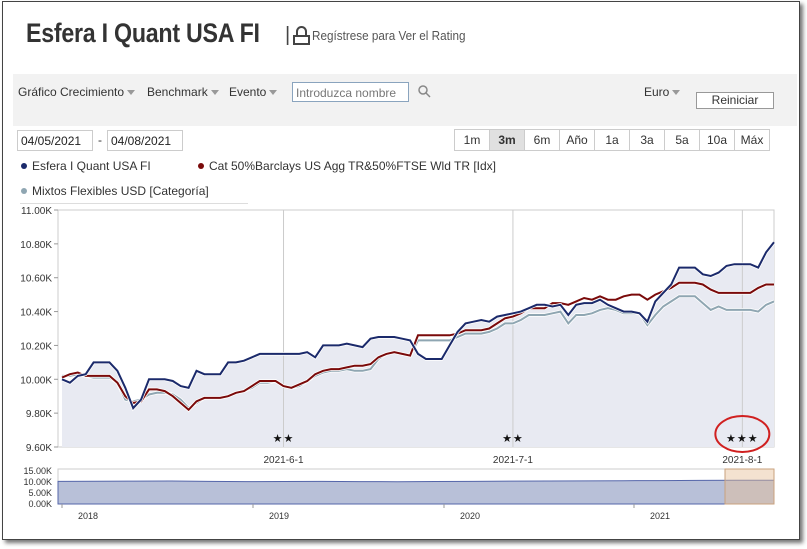 This screenshot has width=807, height=549. What do you see at coordinates (37, 482) in the screenshot?
I see `navigator-y-tick: 10.00K` at bounding box center [37, 482].